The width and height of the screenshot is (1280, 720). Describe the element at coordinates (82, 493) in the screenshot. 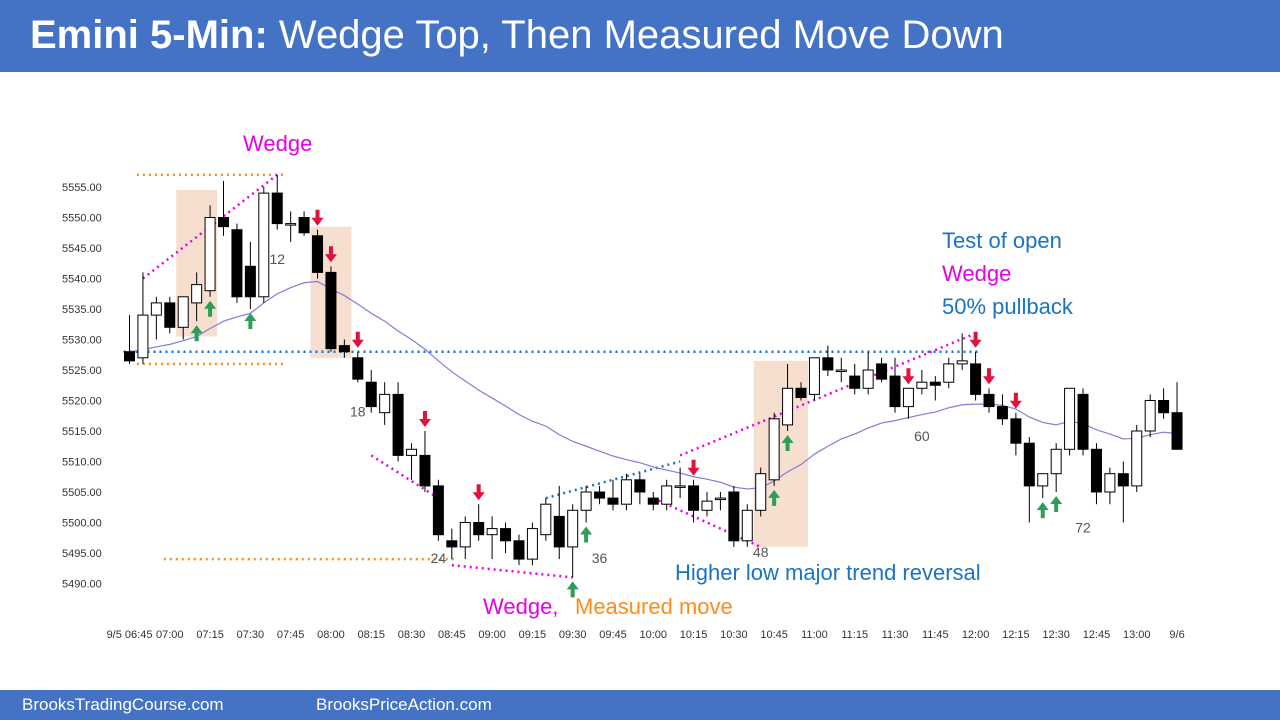

I see `y-tick-label: 5505.00` at that location.